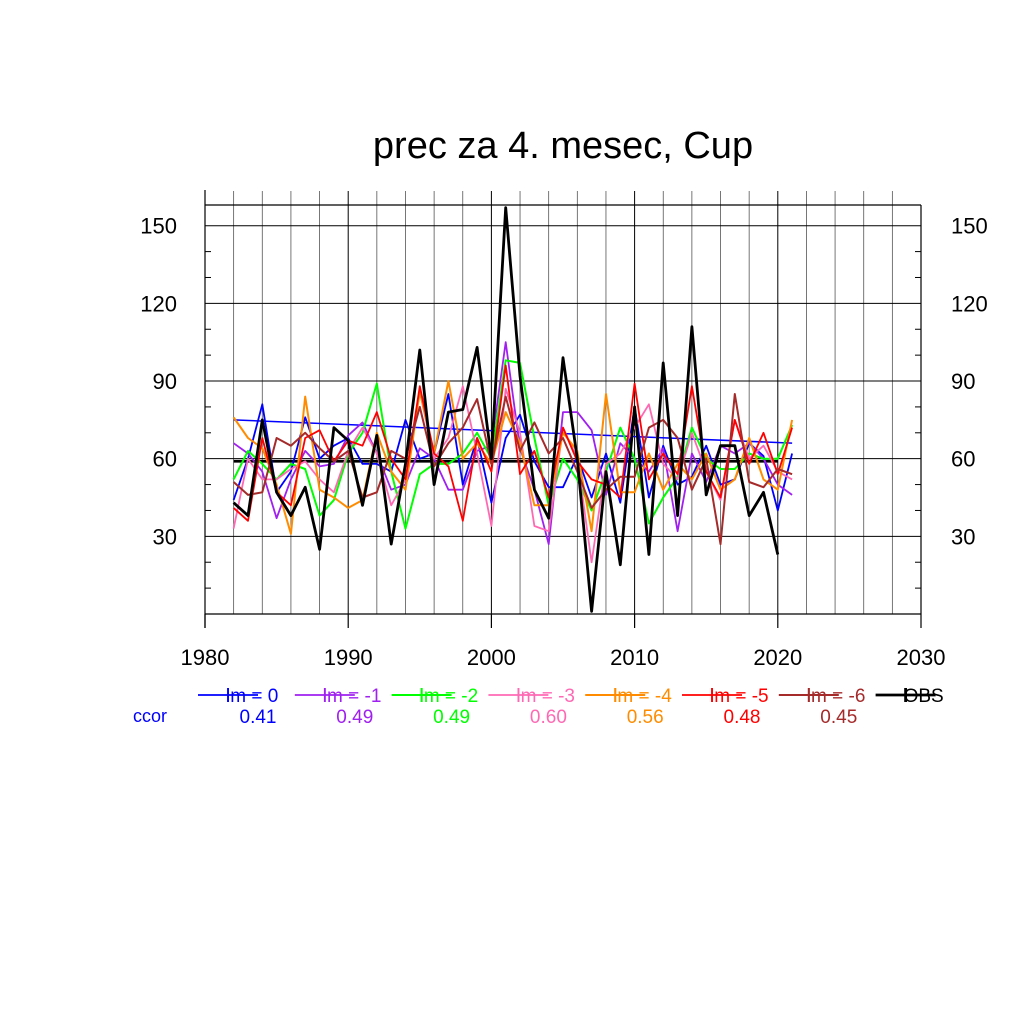 The height and width of the screenshot is (1029, 1024). I want to click on y-tick-label-left: 90, so click(165, 381).